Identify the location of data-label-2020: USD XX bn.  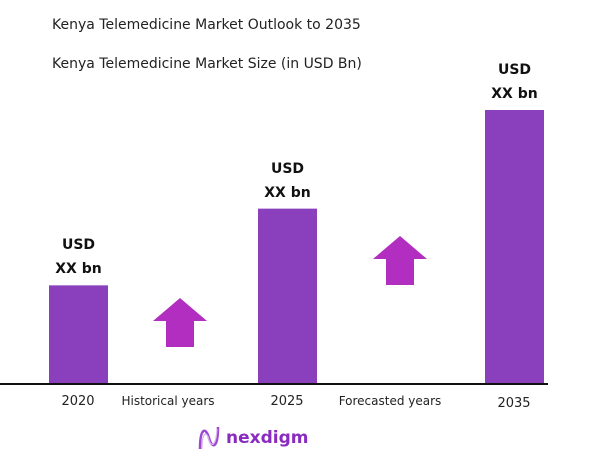
(78, 257).